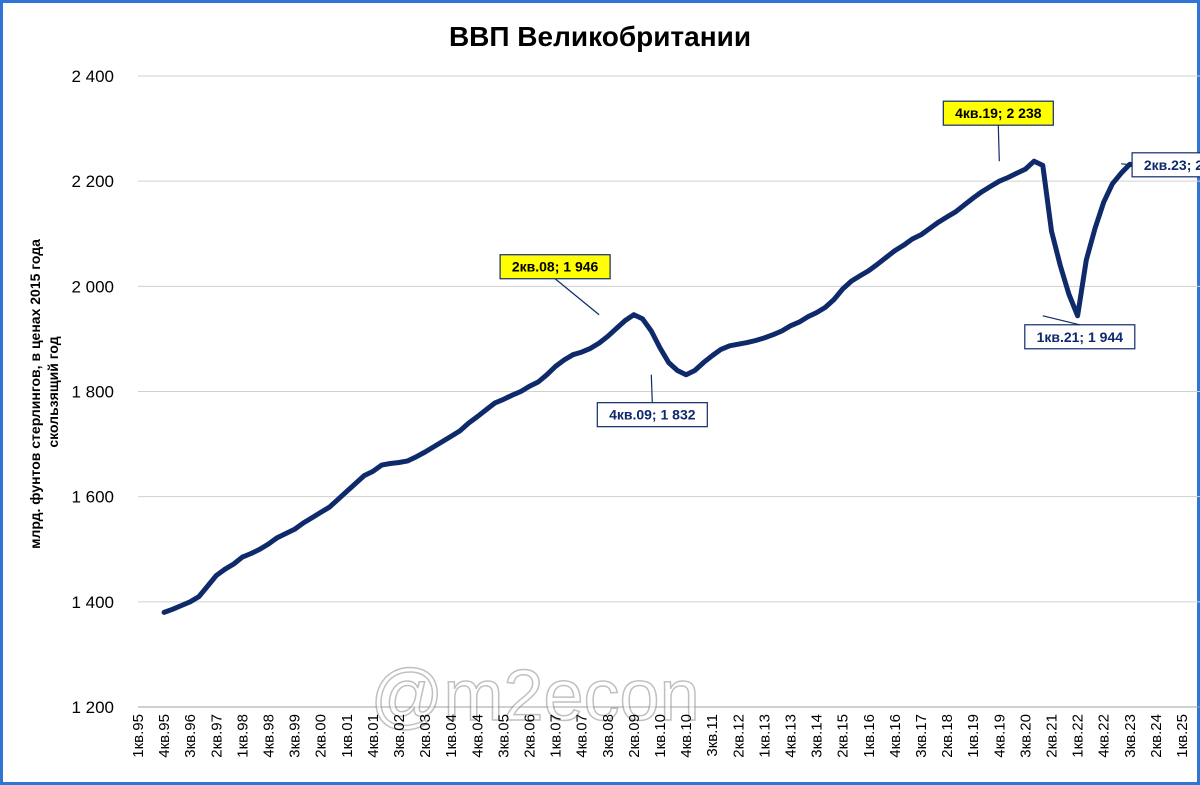  I want to click on x-tick-label: 4кв.16, so click(895, 736).